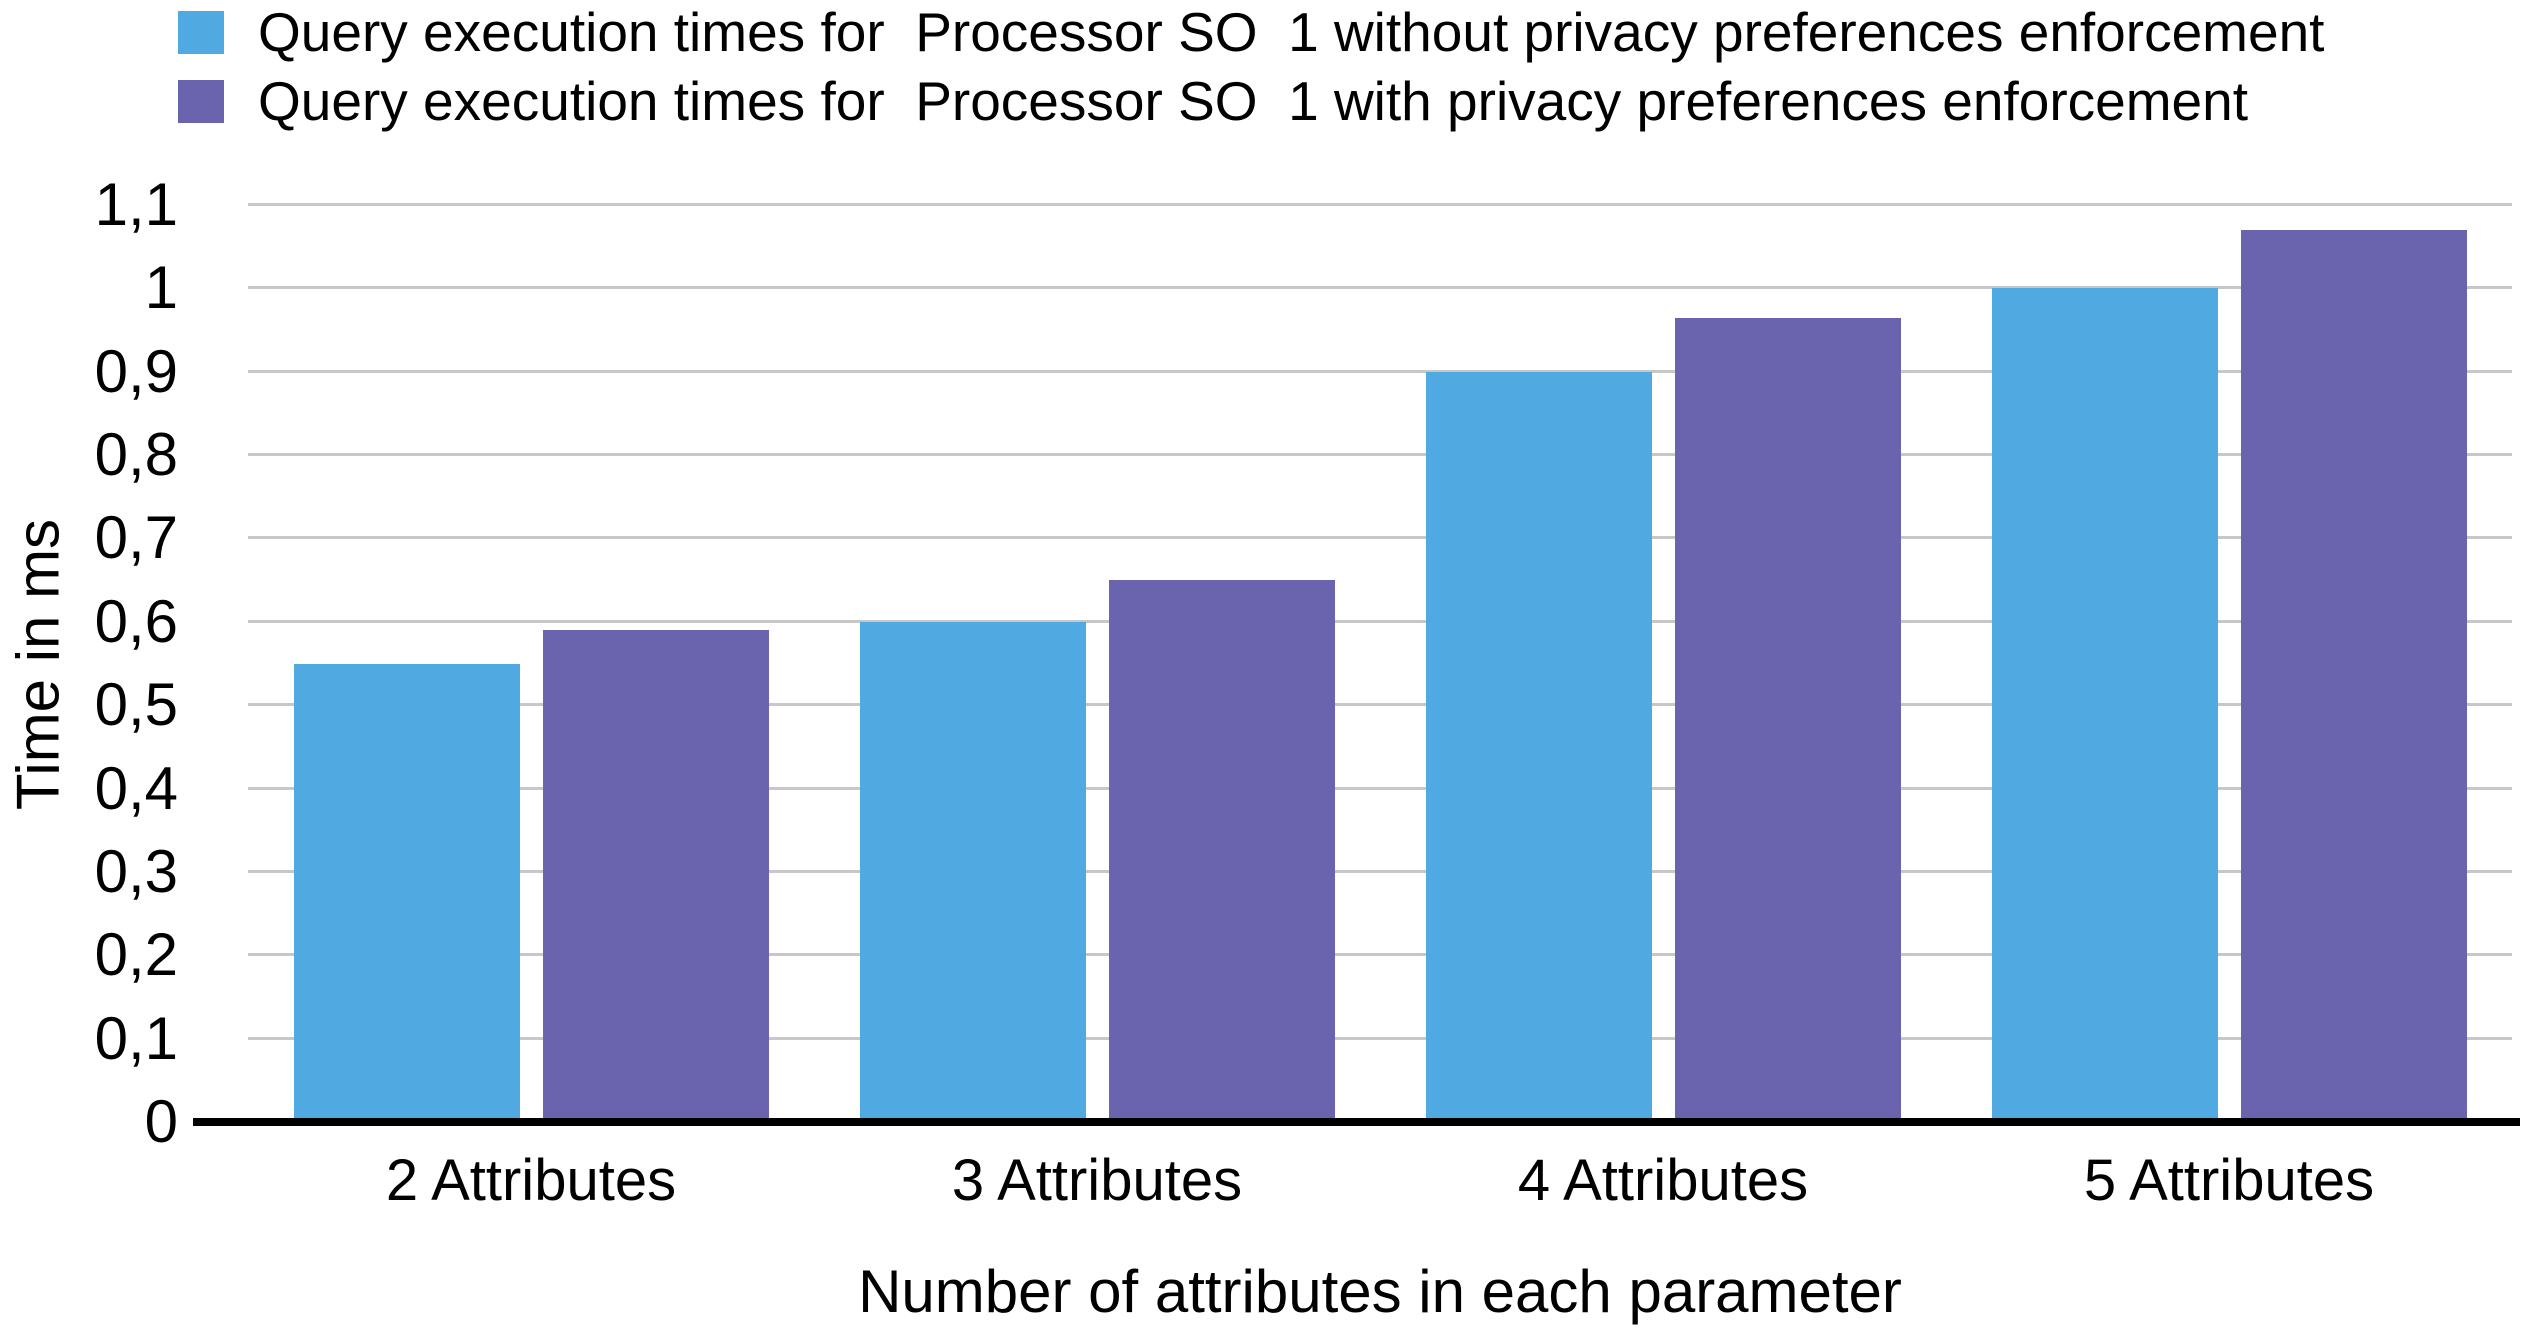 This screenshot has width=2524, height=1332. I want to click on y-tick-label: 0,6, so click(136, 621).